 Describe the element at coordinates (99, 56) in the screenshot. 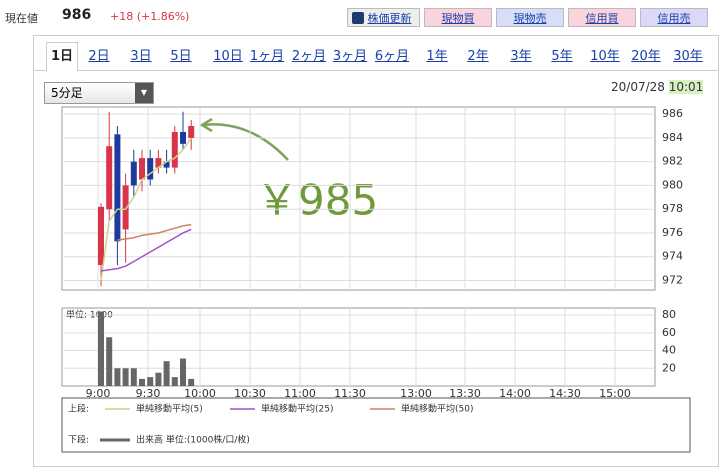

I see `tab: 2日` at that location.